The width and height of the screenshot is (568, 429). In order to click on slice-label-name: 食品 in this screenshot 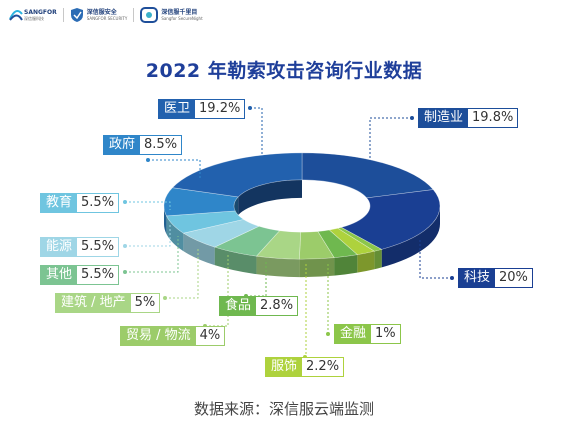, I will do `click(238, 306)`.